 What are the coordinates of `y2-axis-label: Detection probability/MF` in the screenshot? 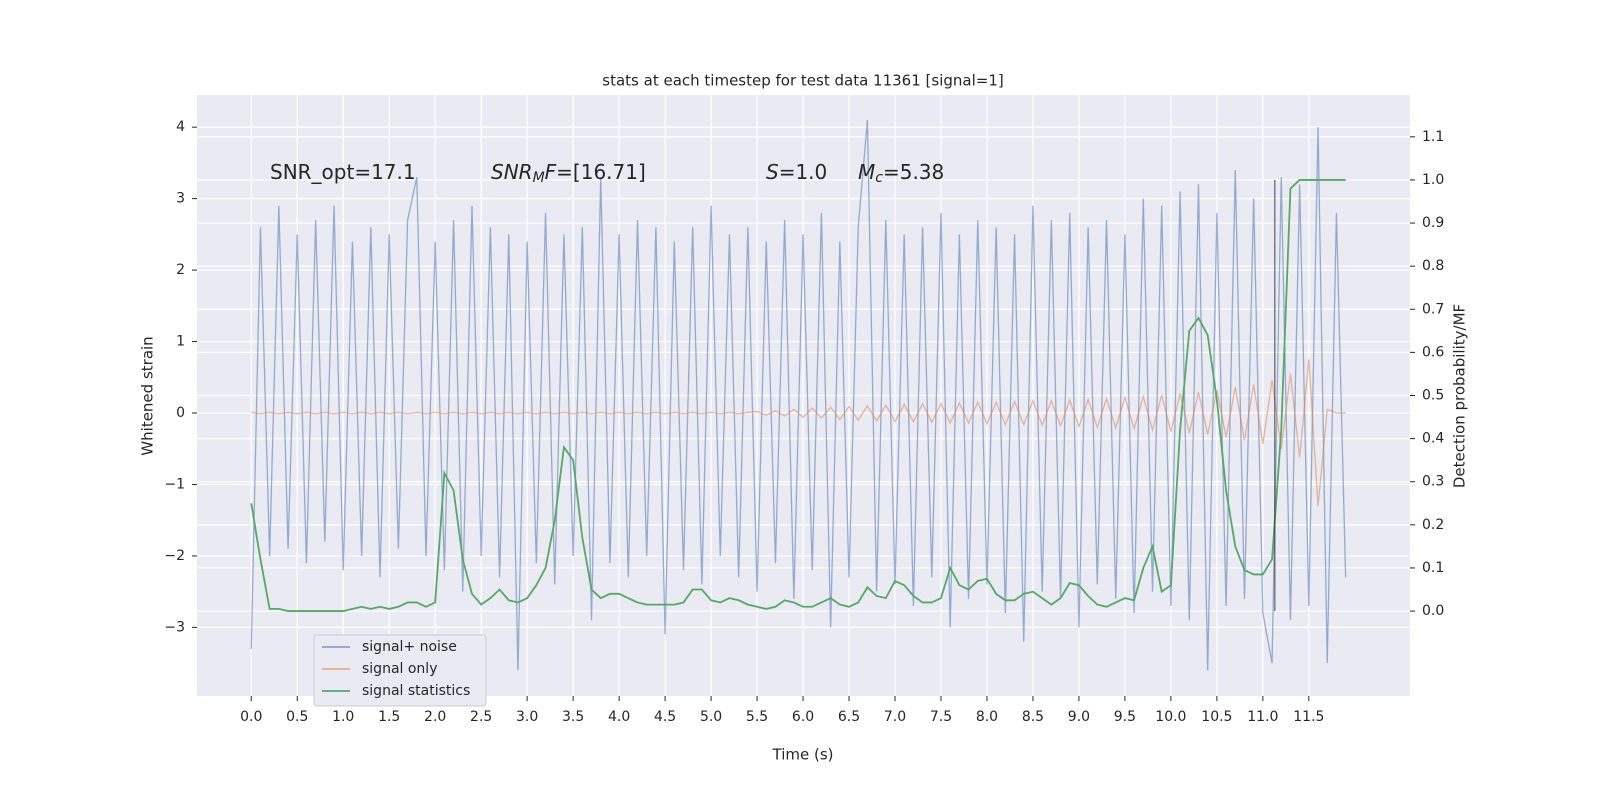 It's located at (1460, 396).